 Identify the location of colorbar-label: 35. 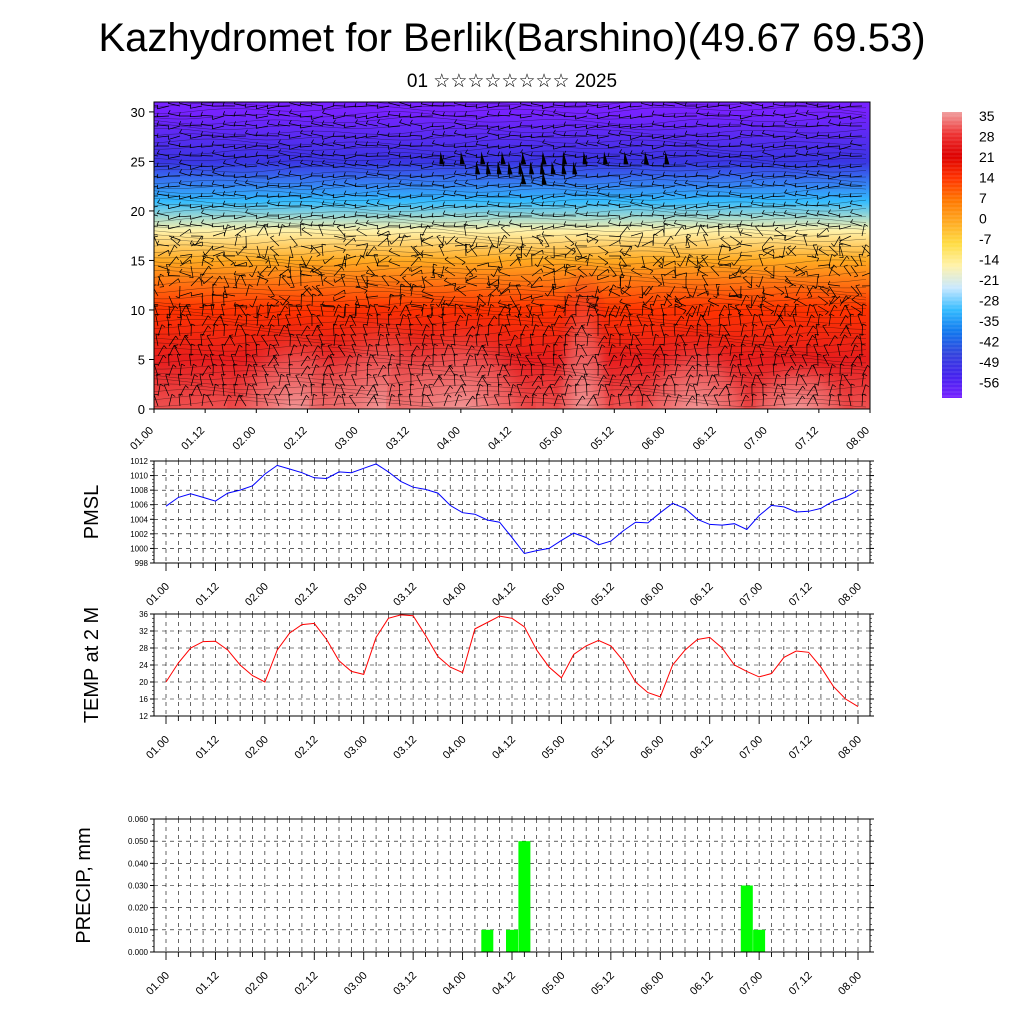
(987, 116).